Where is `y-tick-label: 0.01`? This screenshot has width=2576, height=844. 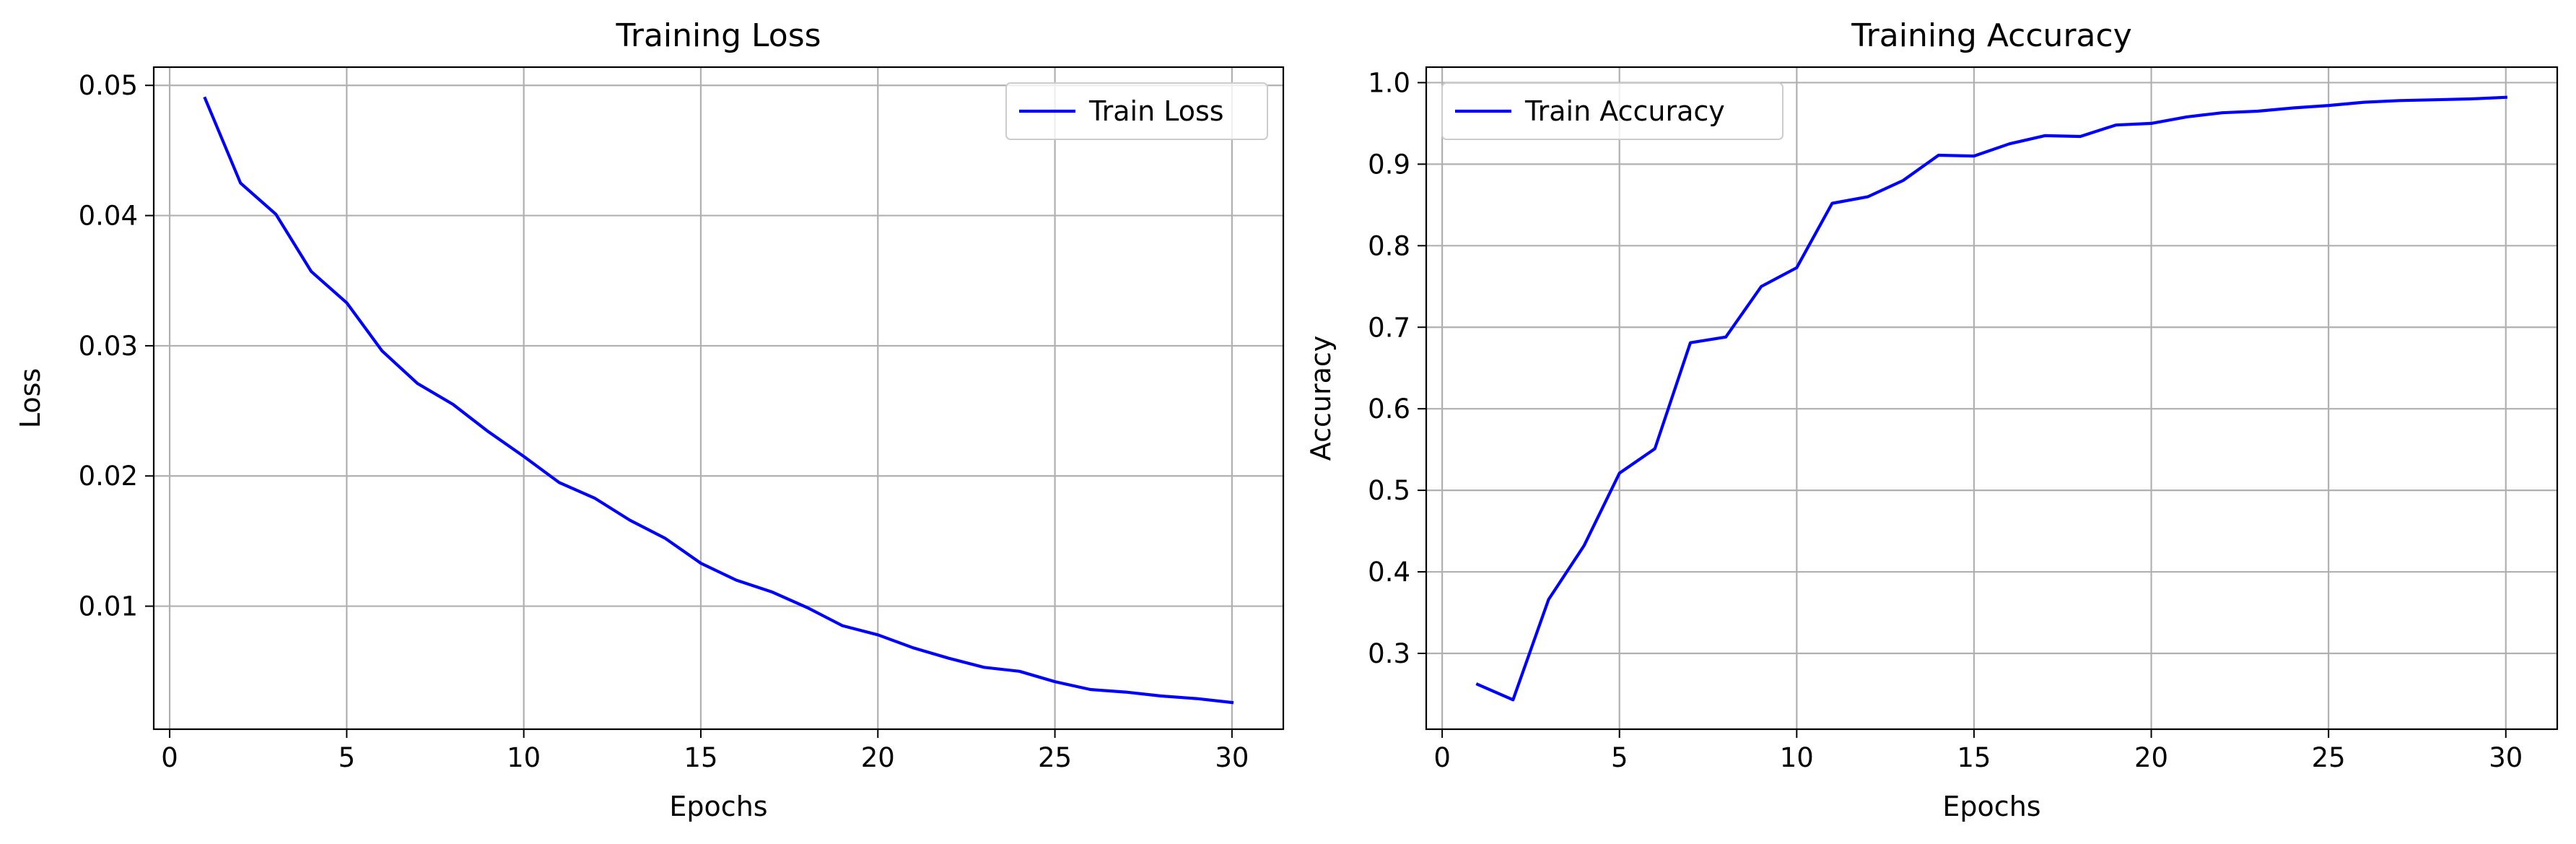 y-tick-label: 0.01 is located at coordinates (108, 606).